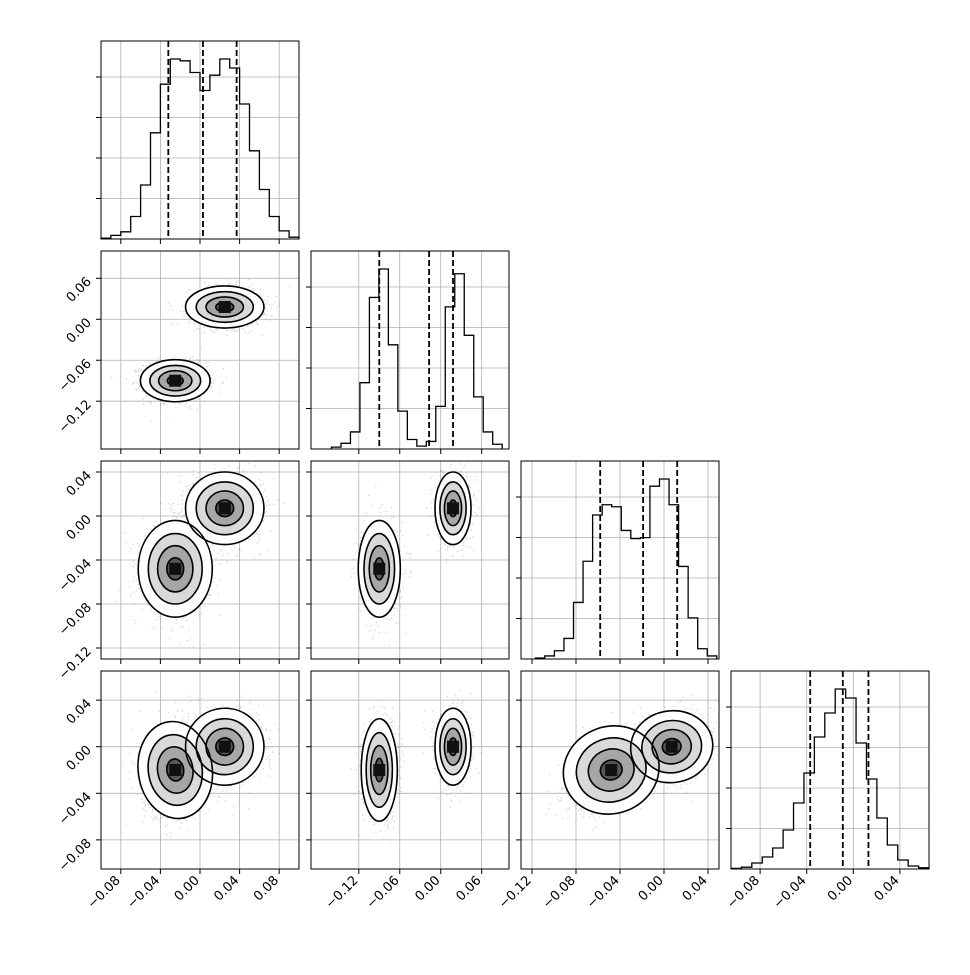 This screenshot has width=970, height=975. Describe the element at coordinates (75, 575) in the screenshot. I see `y-tick-label: −0.04` at that location.